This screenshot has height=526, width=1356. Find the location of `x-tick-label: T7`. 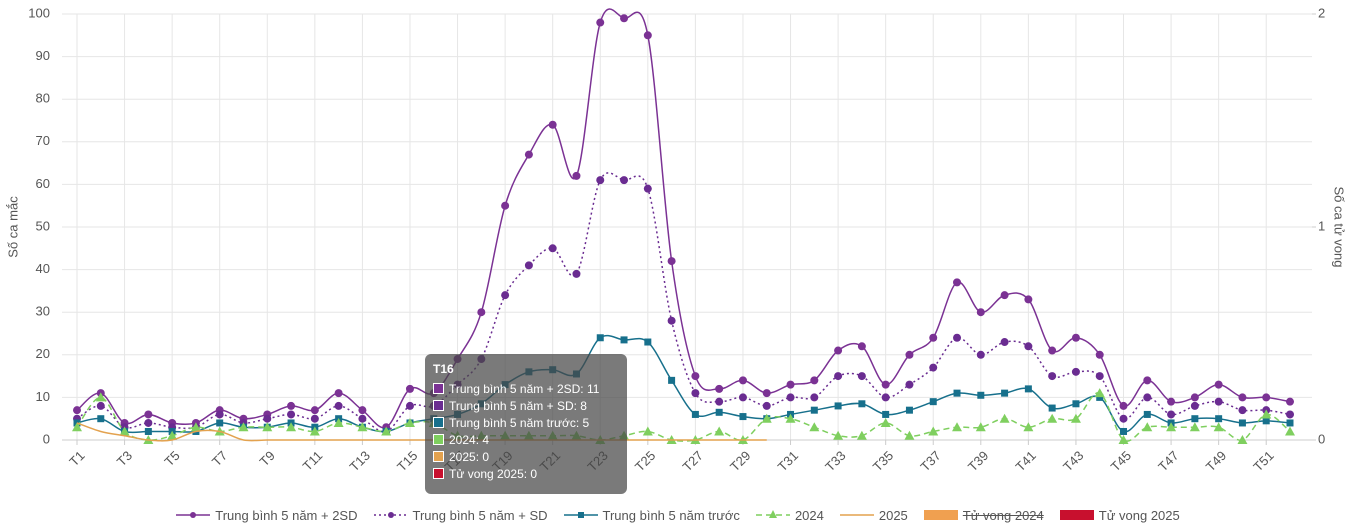

x-tick-label: T7 is located at coordinates (219, 458).